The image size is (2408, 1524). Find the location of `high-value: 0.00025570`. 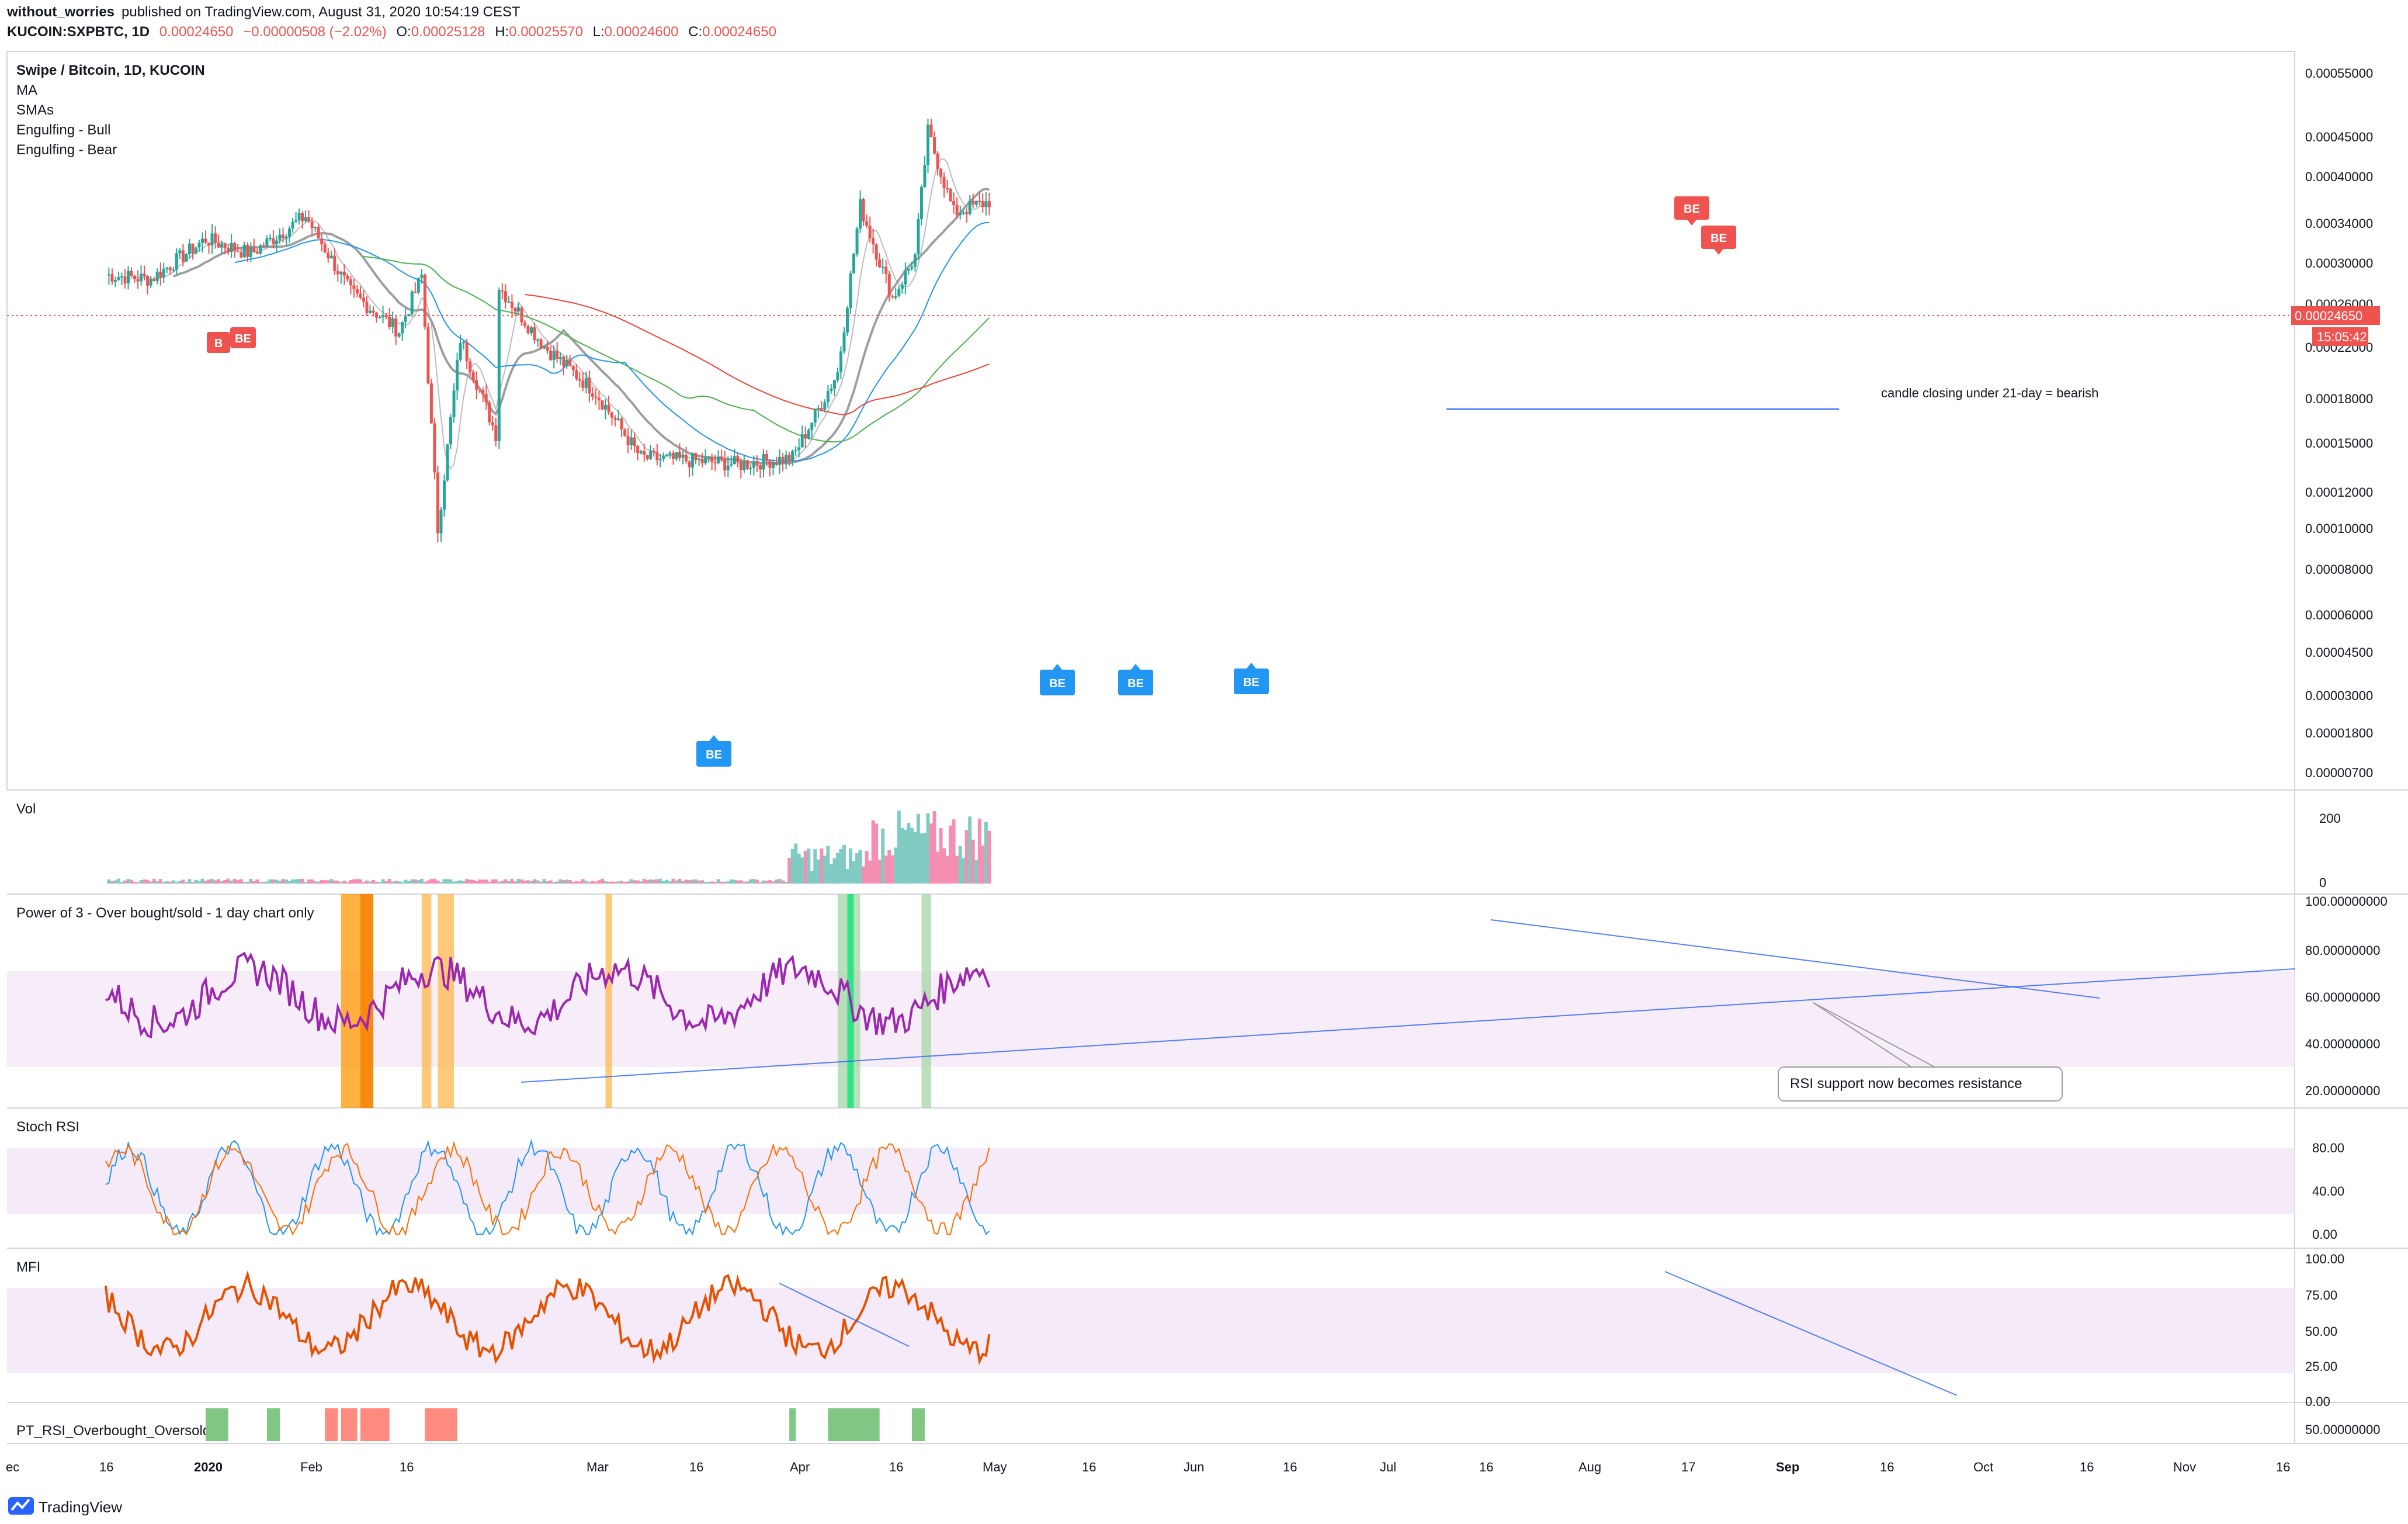

high-value: 0.00025570 is located at coordinates (546, 32).